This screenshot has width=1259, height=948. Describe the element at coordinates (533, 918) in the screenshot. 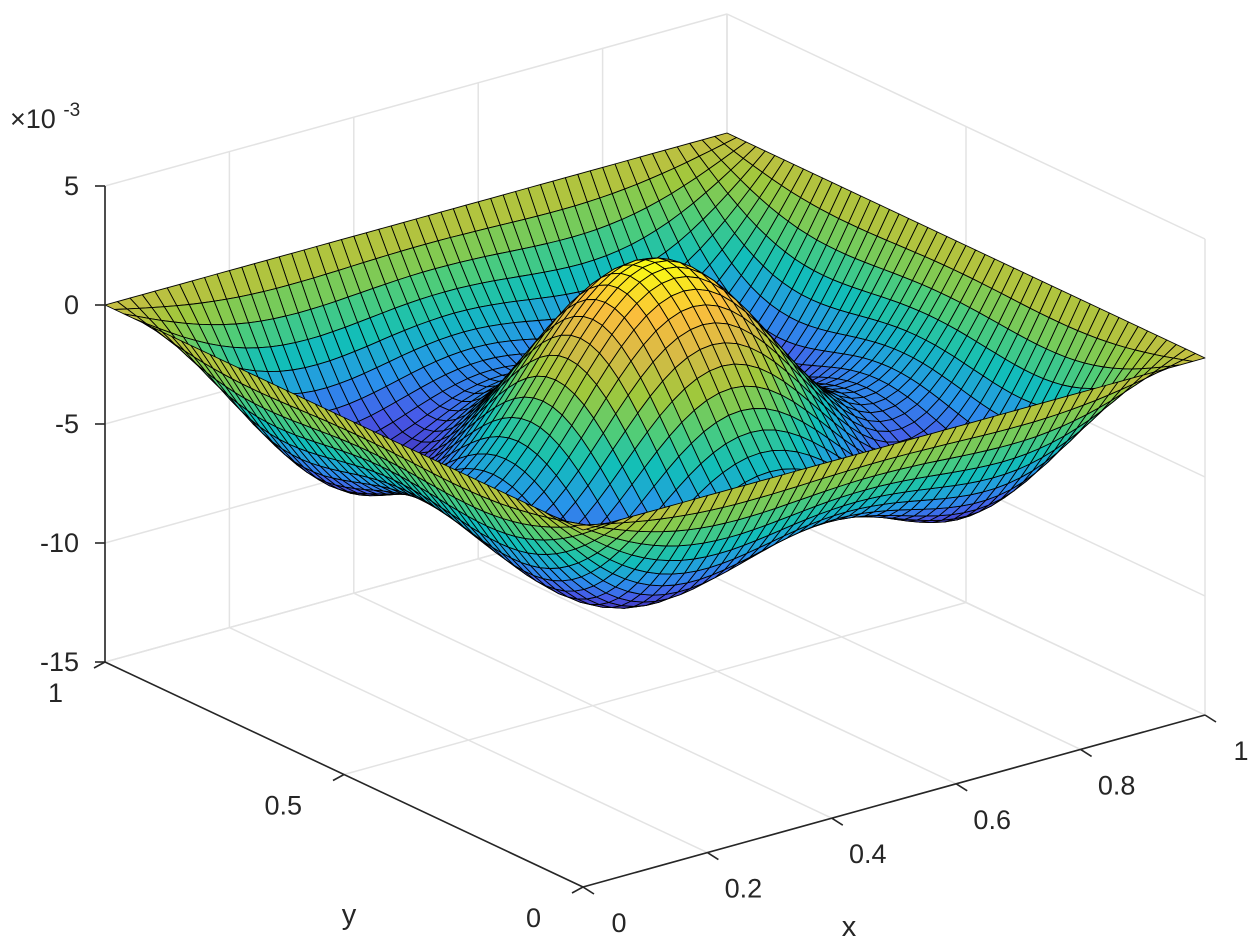

I see `y-tick-label: 0` at that location.